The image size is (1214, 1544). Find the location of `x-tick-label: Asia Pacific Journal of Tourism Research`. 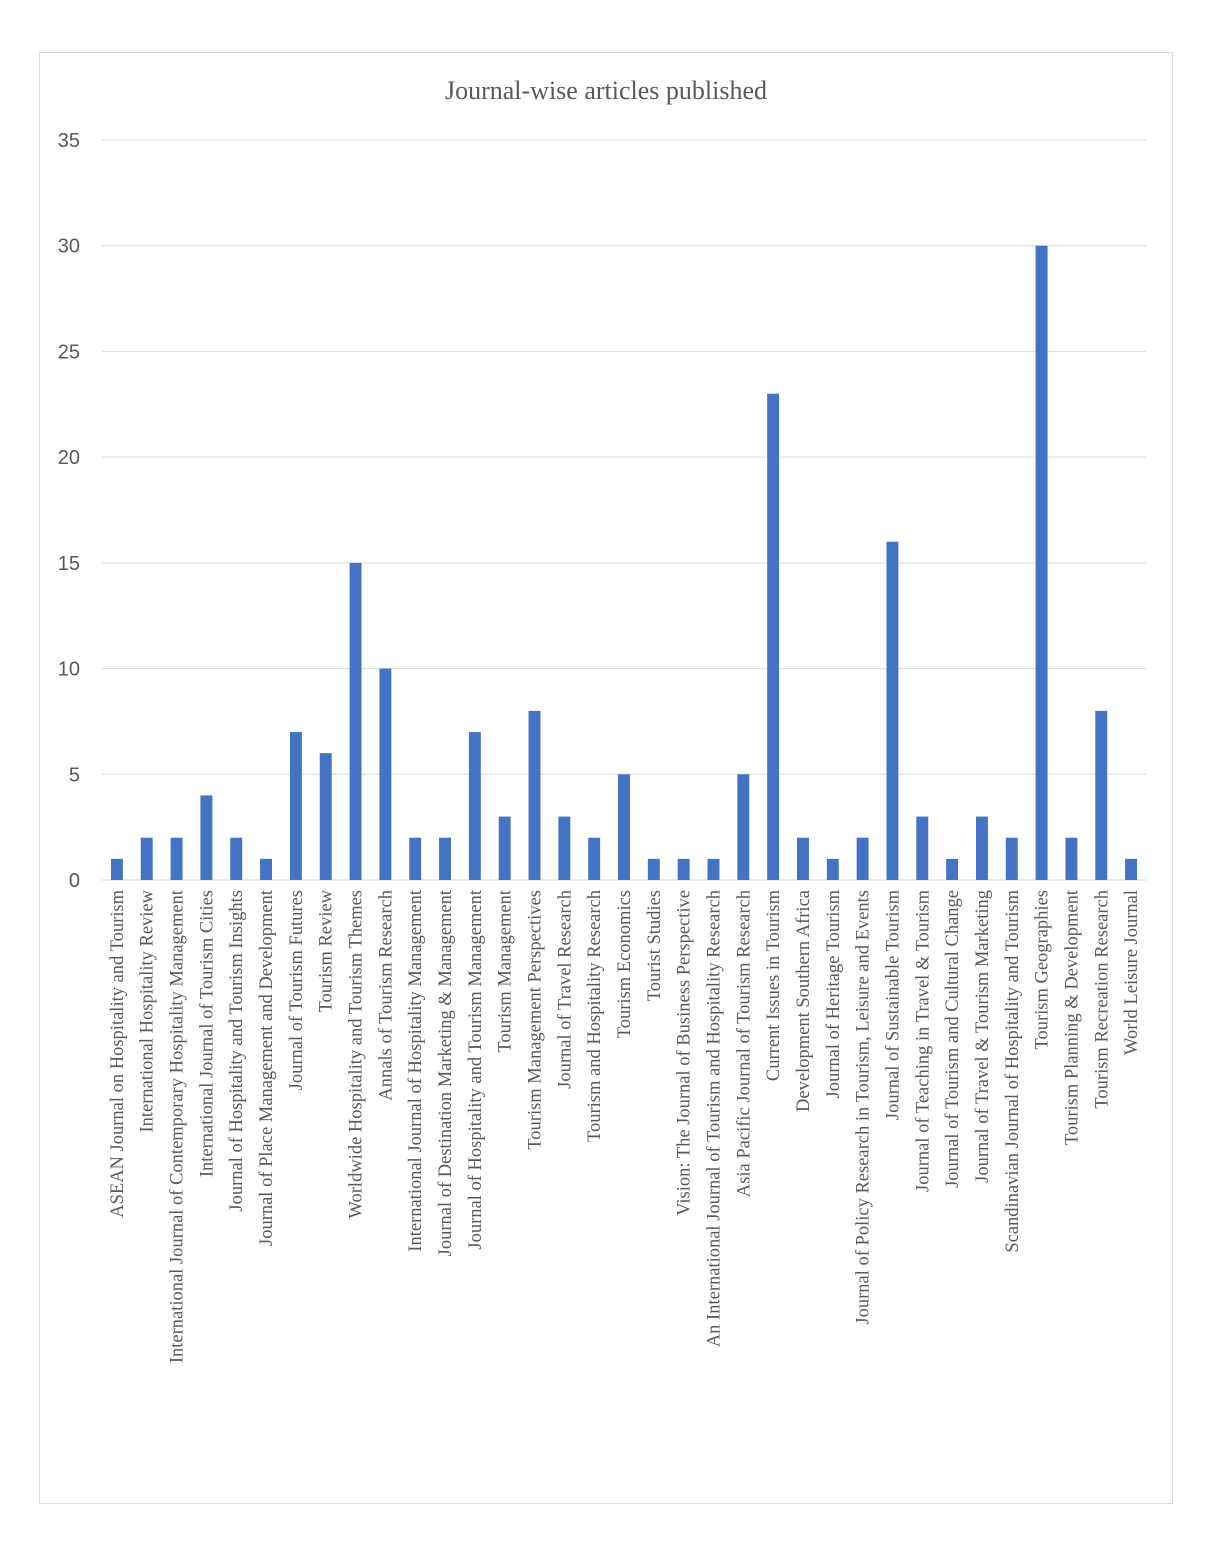

x-tick-label: Asia Pacific Journal of Tourism Research is located at coordinates (744, 1043).